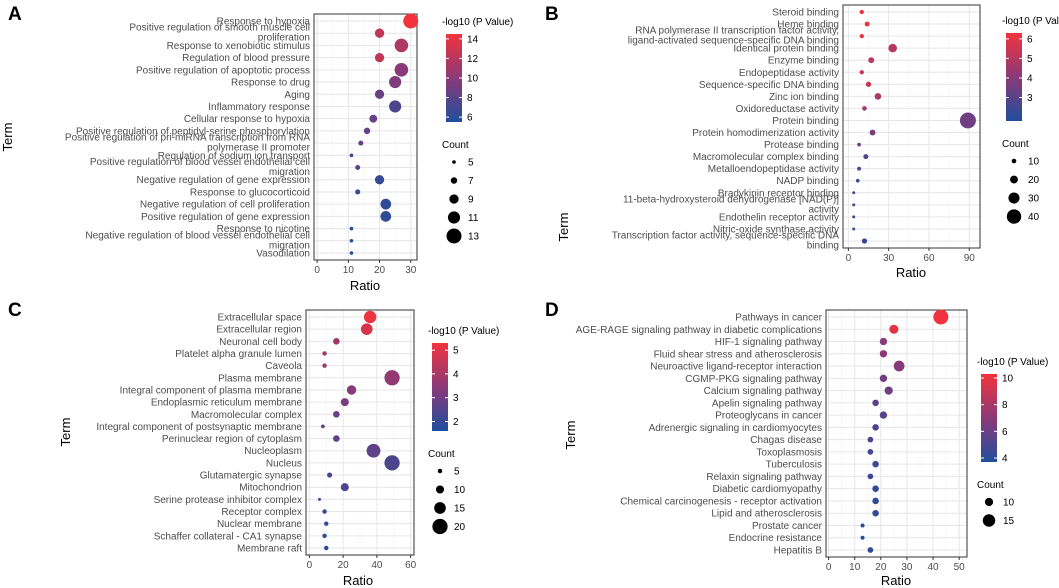 Image resolution: width=1059 pixels, height=588 pixels. I want to click on y-axis-title: Term, so click(7, 137).